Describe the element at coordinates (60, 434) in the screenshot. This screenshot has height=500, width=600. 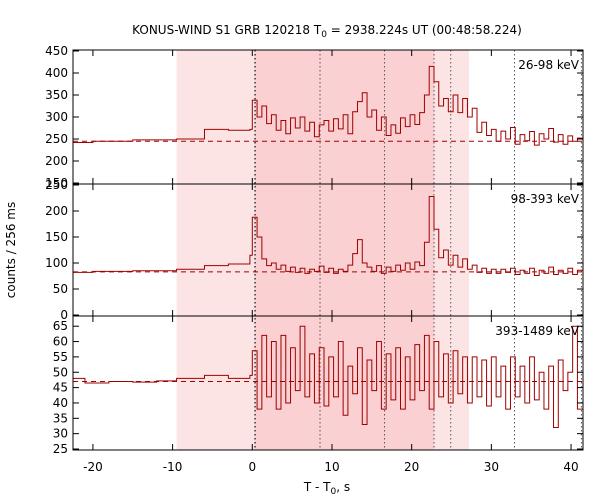
I see `panel-3-ytick-label-30: 30` at that location.